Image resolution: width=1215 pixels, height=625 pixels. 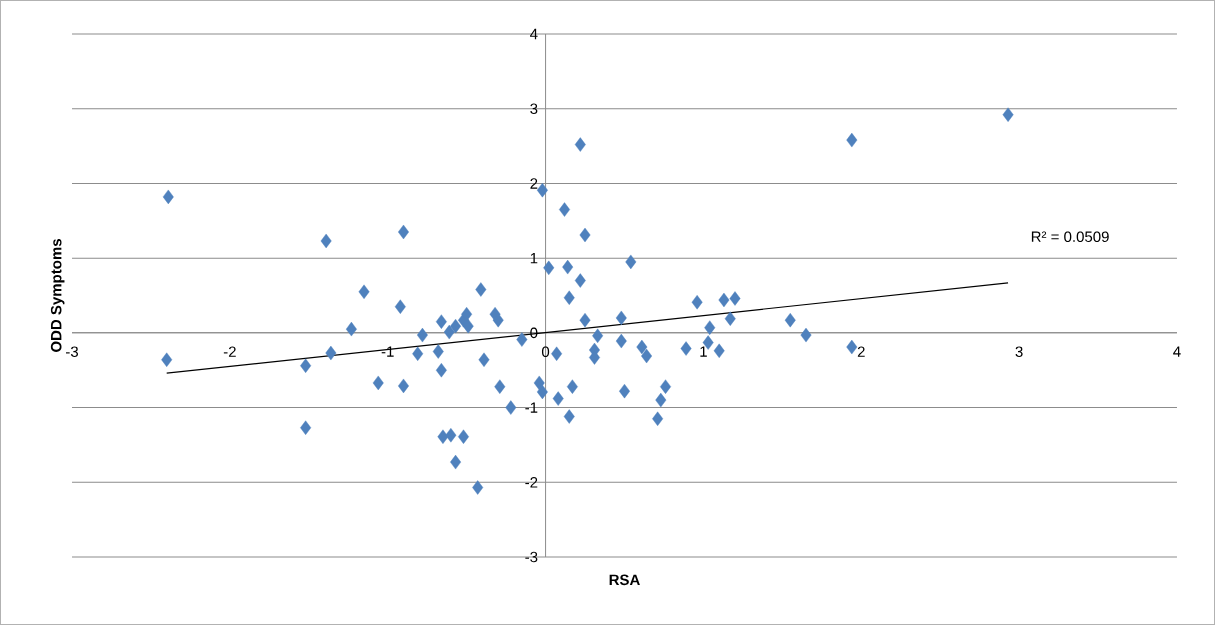 I want to click on x-tick-label: 2, so click(x=861, y=351).